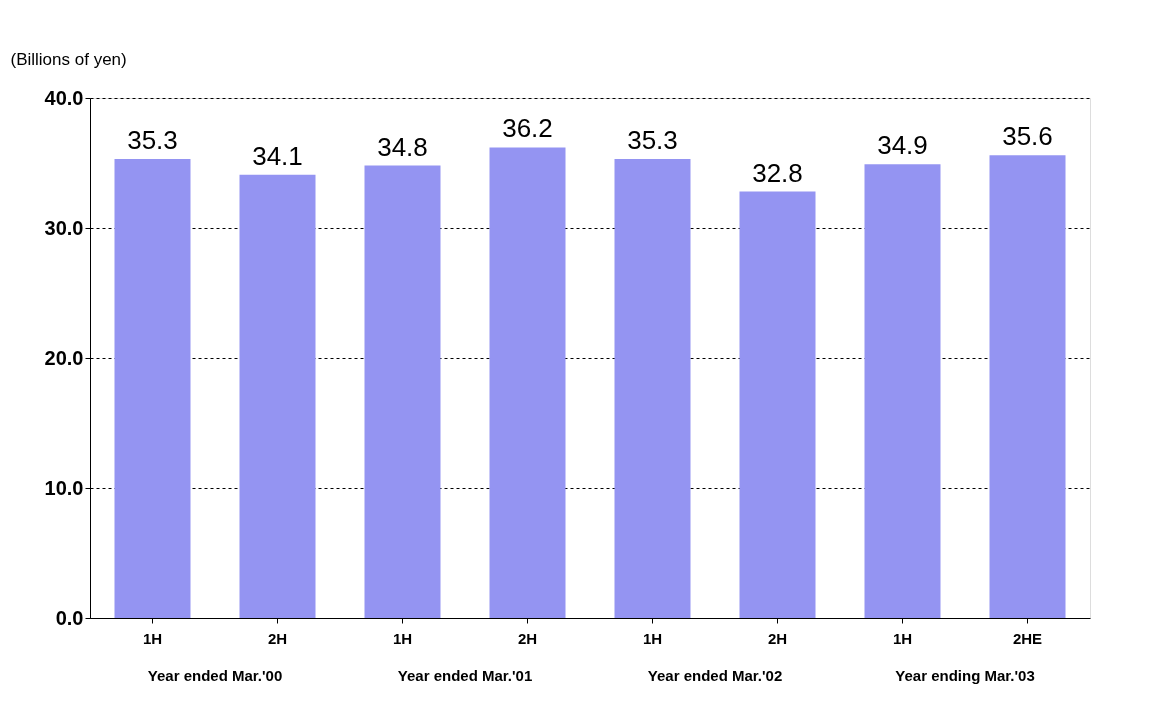 This screenshot has width=1152, height=704. What do you see at coordinates (465, 675) in the screenshot?
I see `text: Year ended Mar.'01` at bounding box center [465, 675].